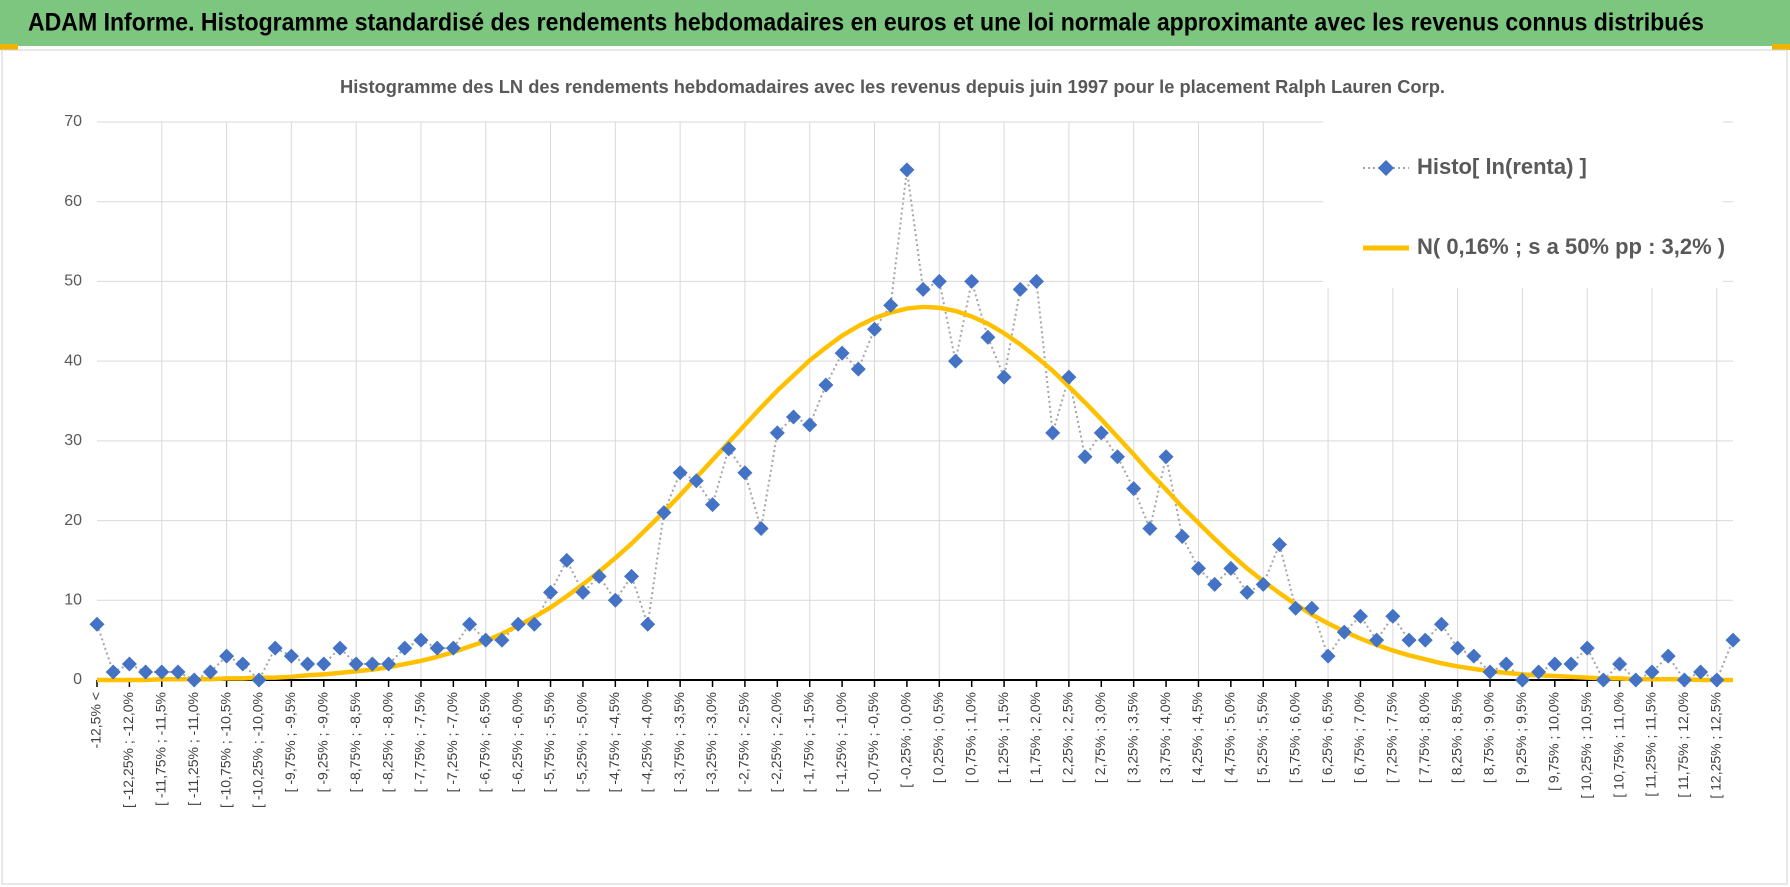 The height and width of the screenshot is (887, 1790). I want to click on x-tick-label: [ 4,25% ; 4,5%, so click(1197, 737).